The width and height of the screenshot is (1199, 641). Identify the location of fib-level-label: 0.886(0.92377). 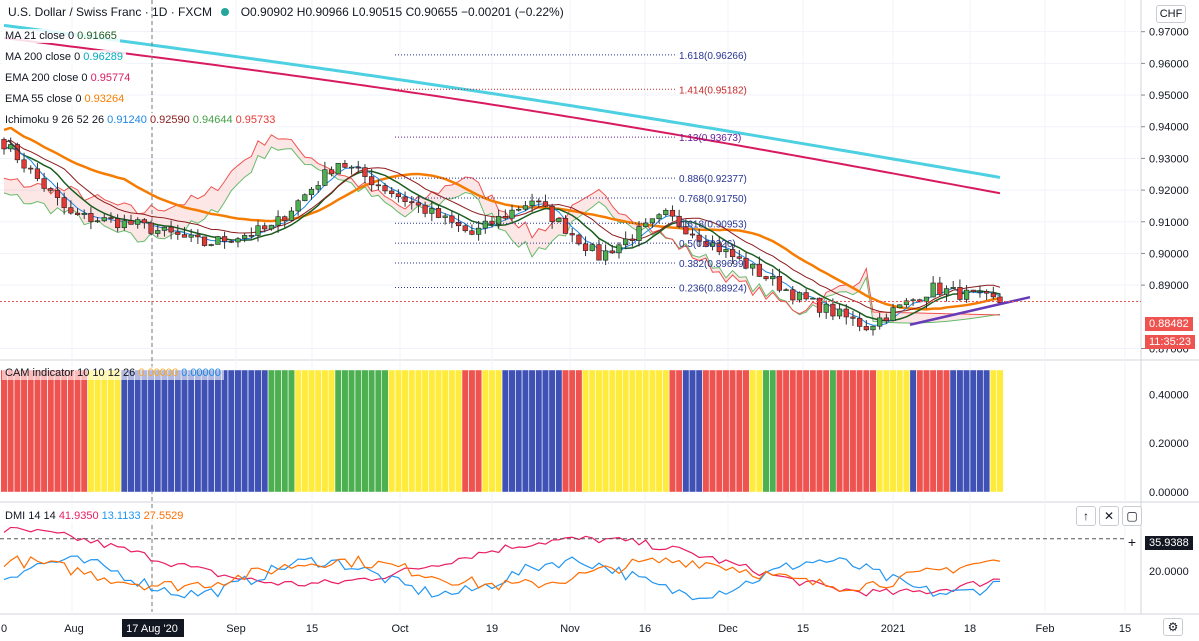
(713, 179).